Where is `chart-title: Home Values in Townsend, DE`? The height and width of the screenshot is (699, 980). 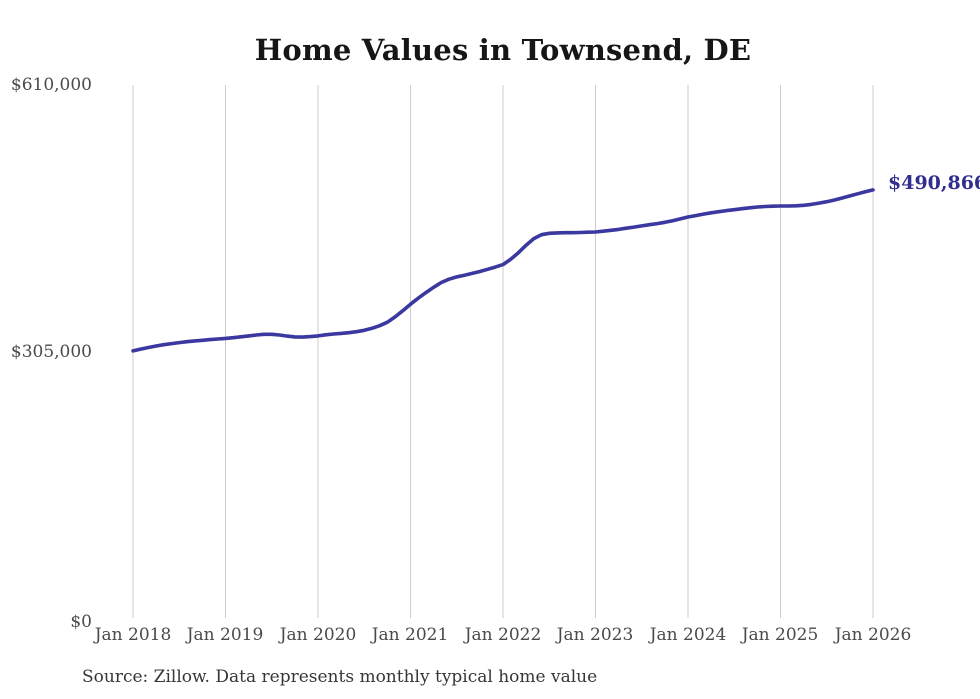 chart-title: Home Values in Townsend, DE is located at coordinates (503, 50).